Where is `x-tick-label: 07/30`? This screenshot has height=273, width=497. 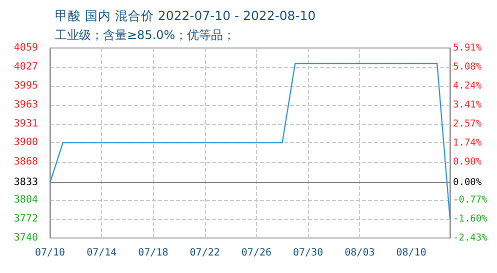 x-tick-label: 07/30 is located at coordinates (308, 253).